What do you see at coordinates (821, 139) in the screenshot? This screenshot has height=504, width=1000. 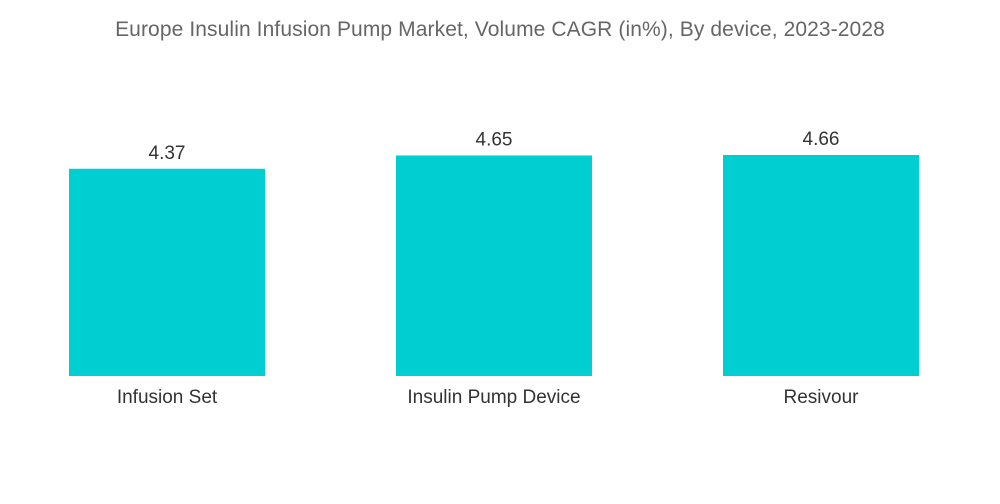 I see `bar-value-label: 4.66` at bounding box center [821, 139].